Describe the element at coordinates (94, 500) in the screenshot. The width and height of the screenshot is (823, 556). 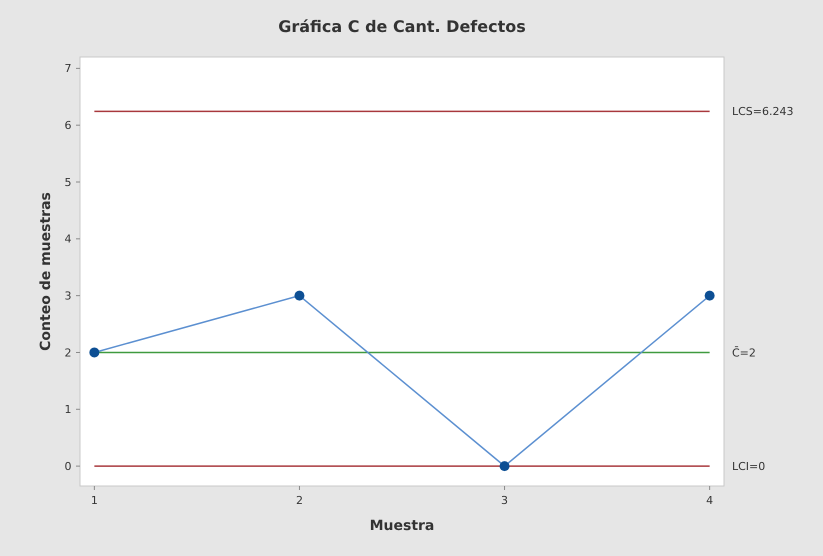
I see `x-tick-label: 1` at that location.